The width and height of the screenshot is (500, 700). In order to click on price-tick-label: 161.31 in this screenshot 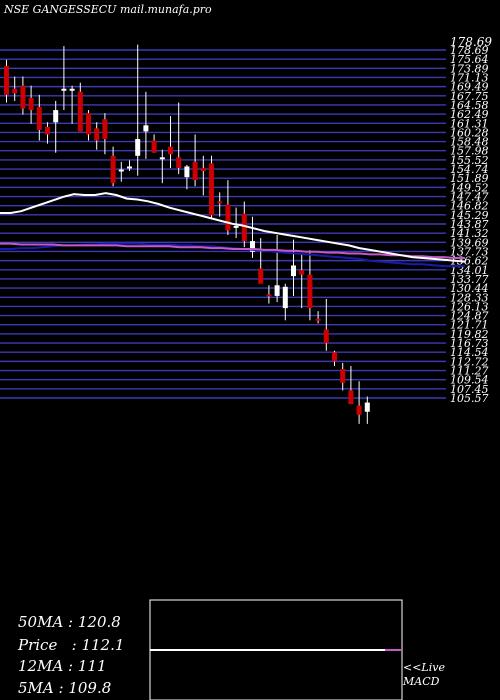, I will do `click(469, 123)`.